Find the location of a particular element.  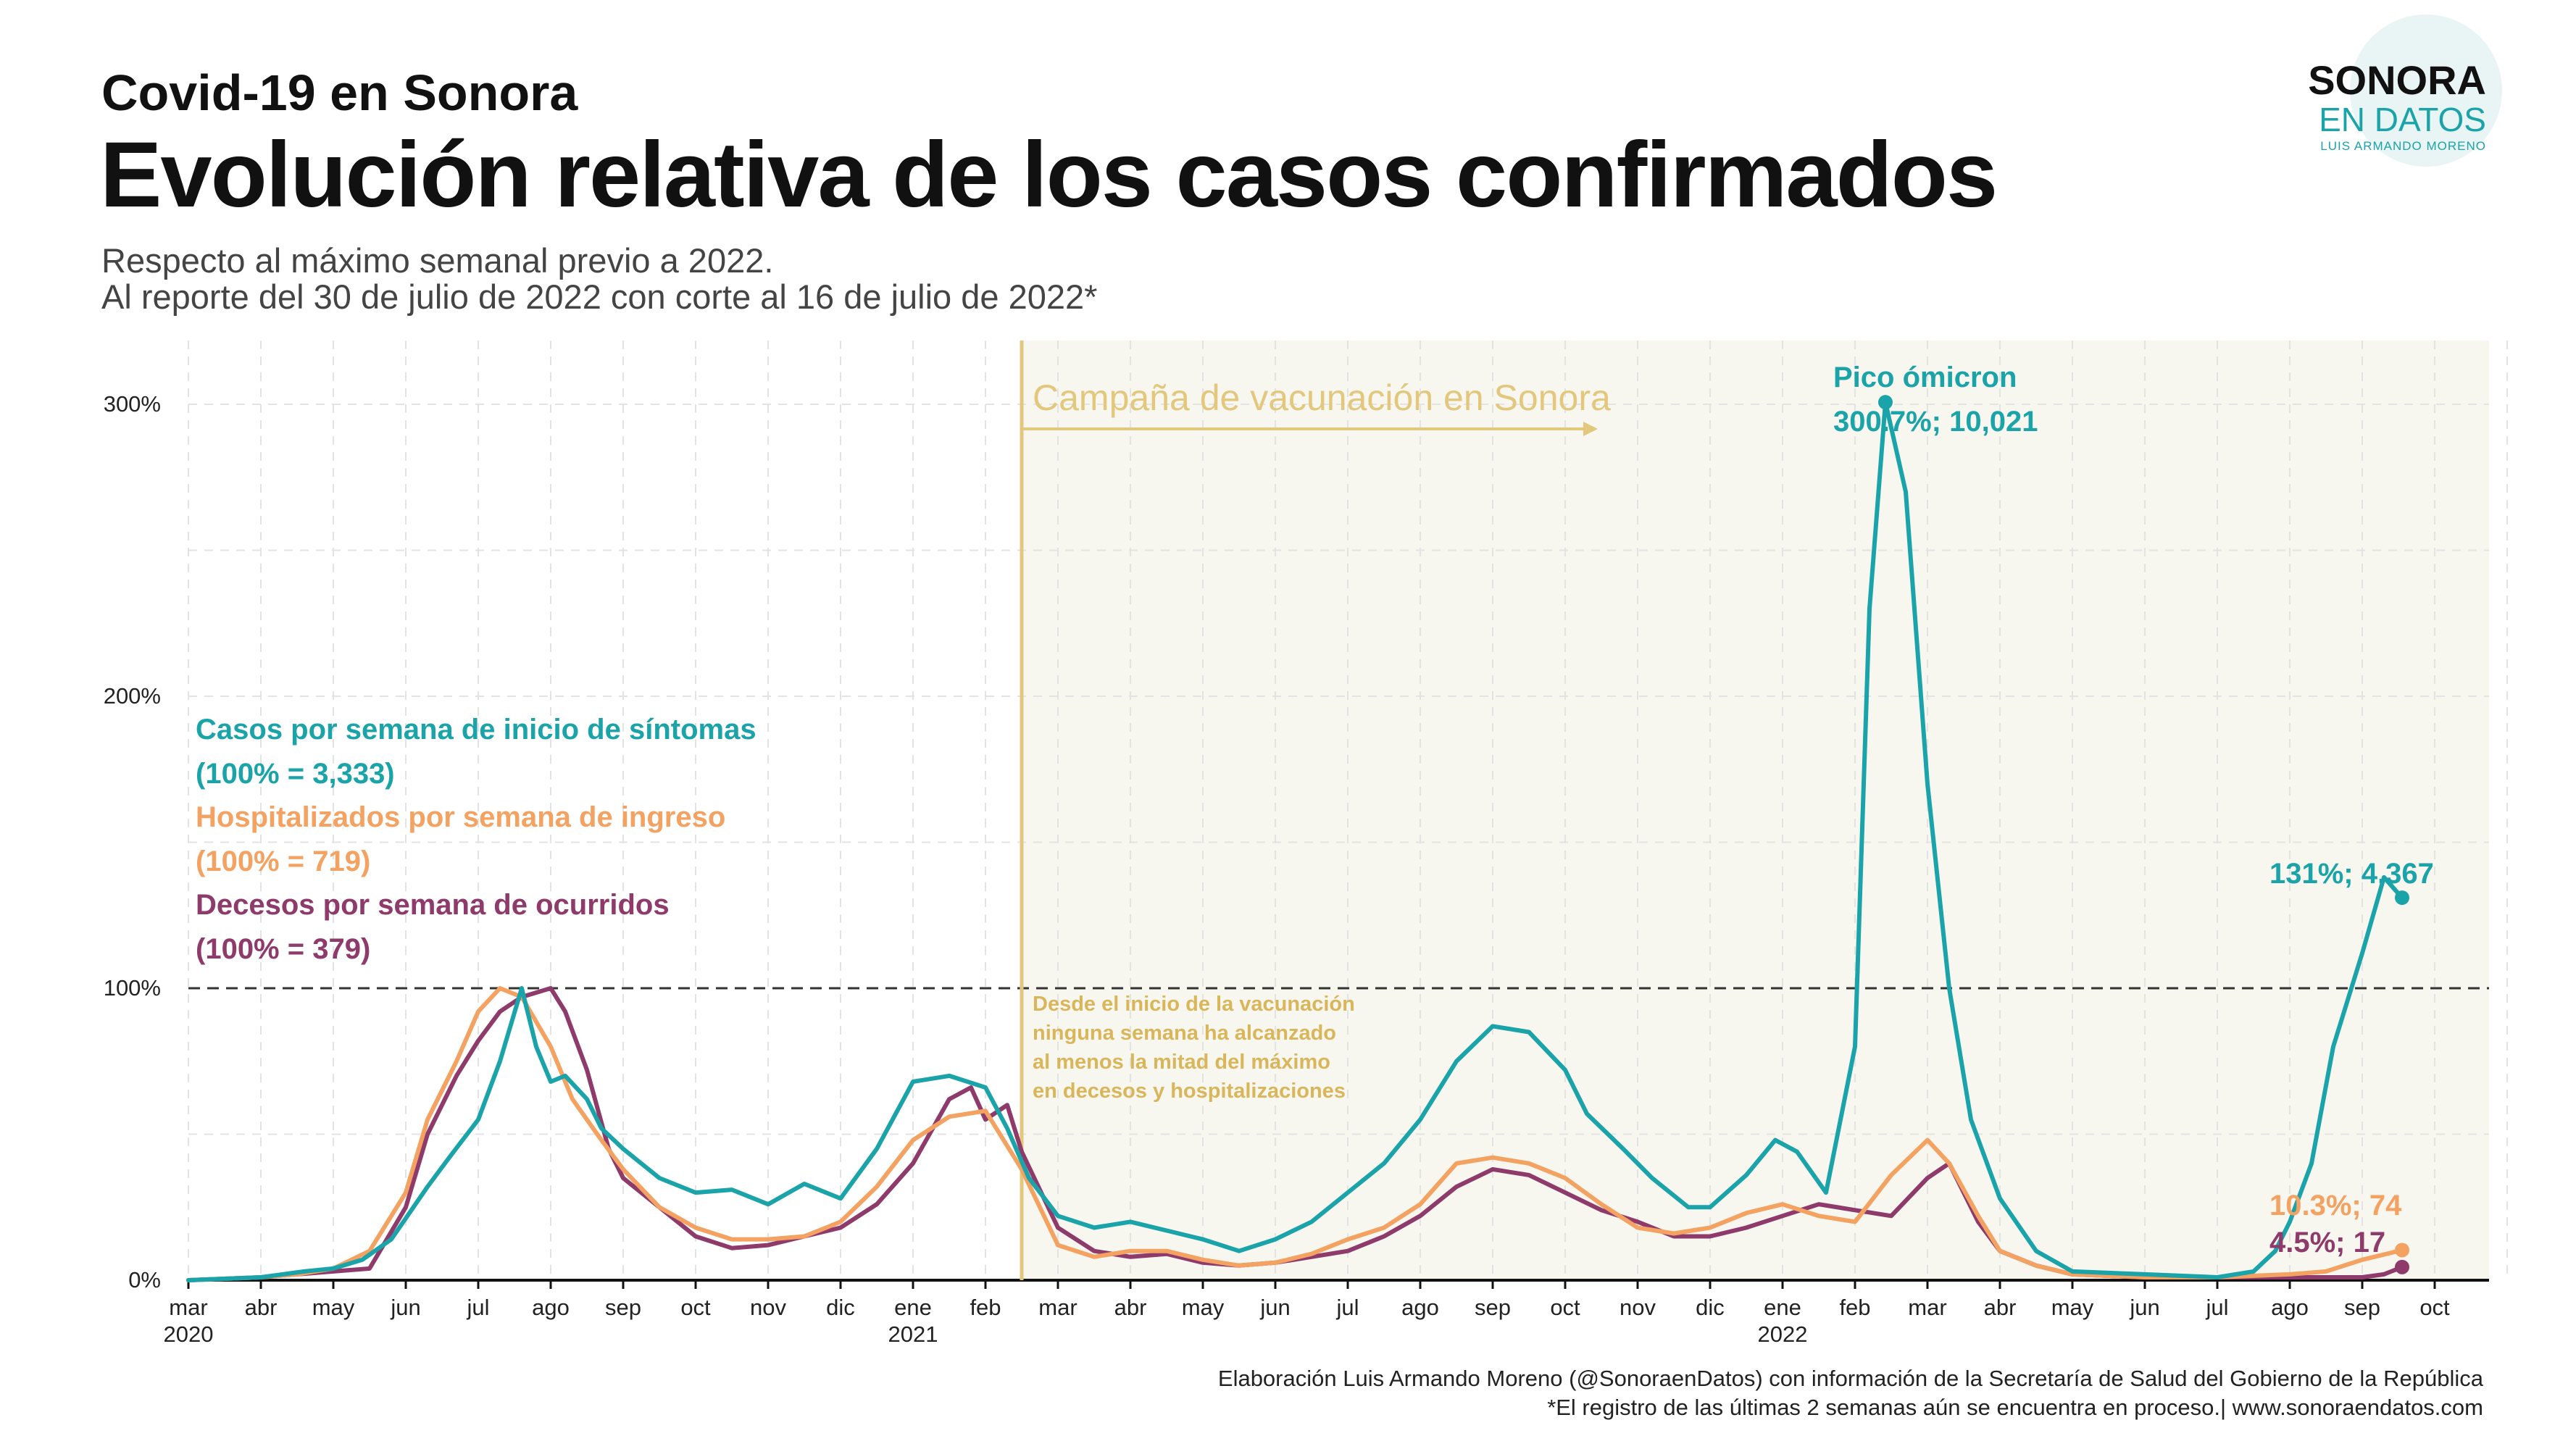

vaccination-note-line: ninguna semana ha alcanzado is located at coordinates (1184, 1033).